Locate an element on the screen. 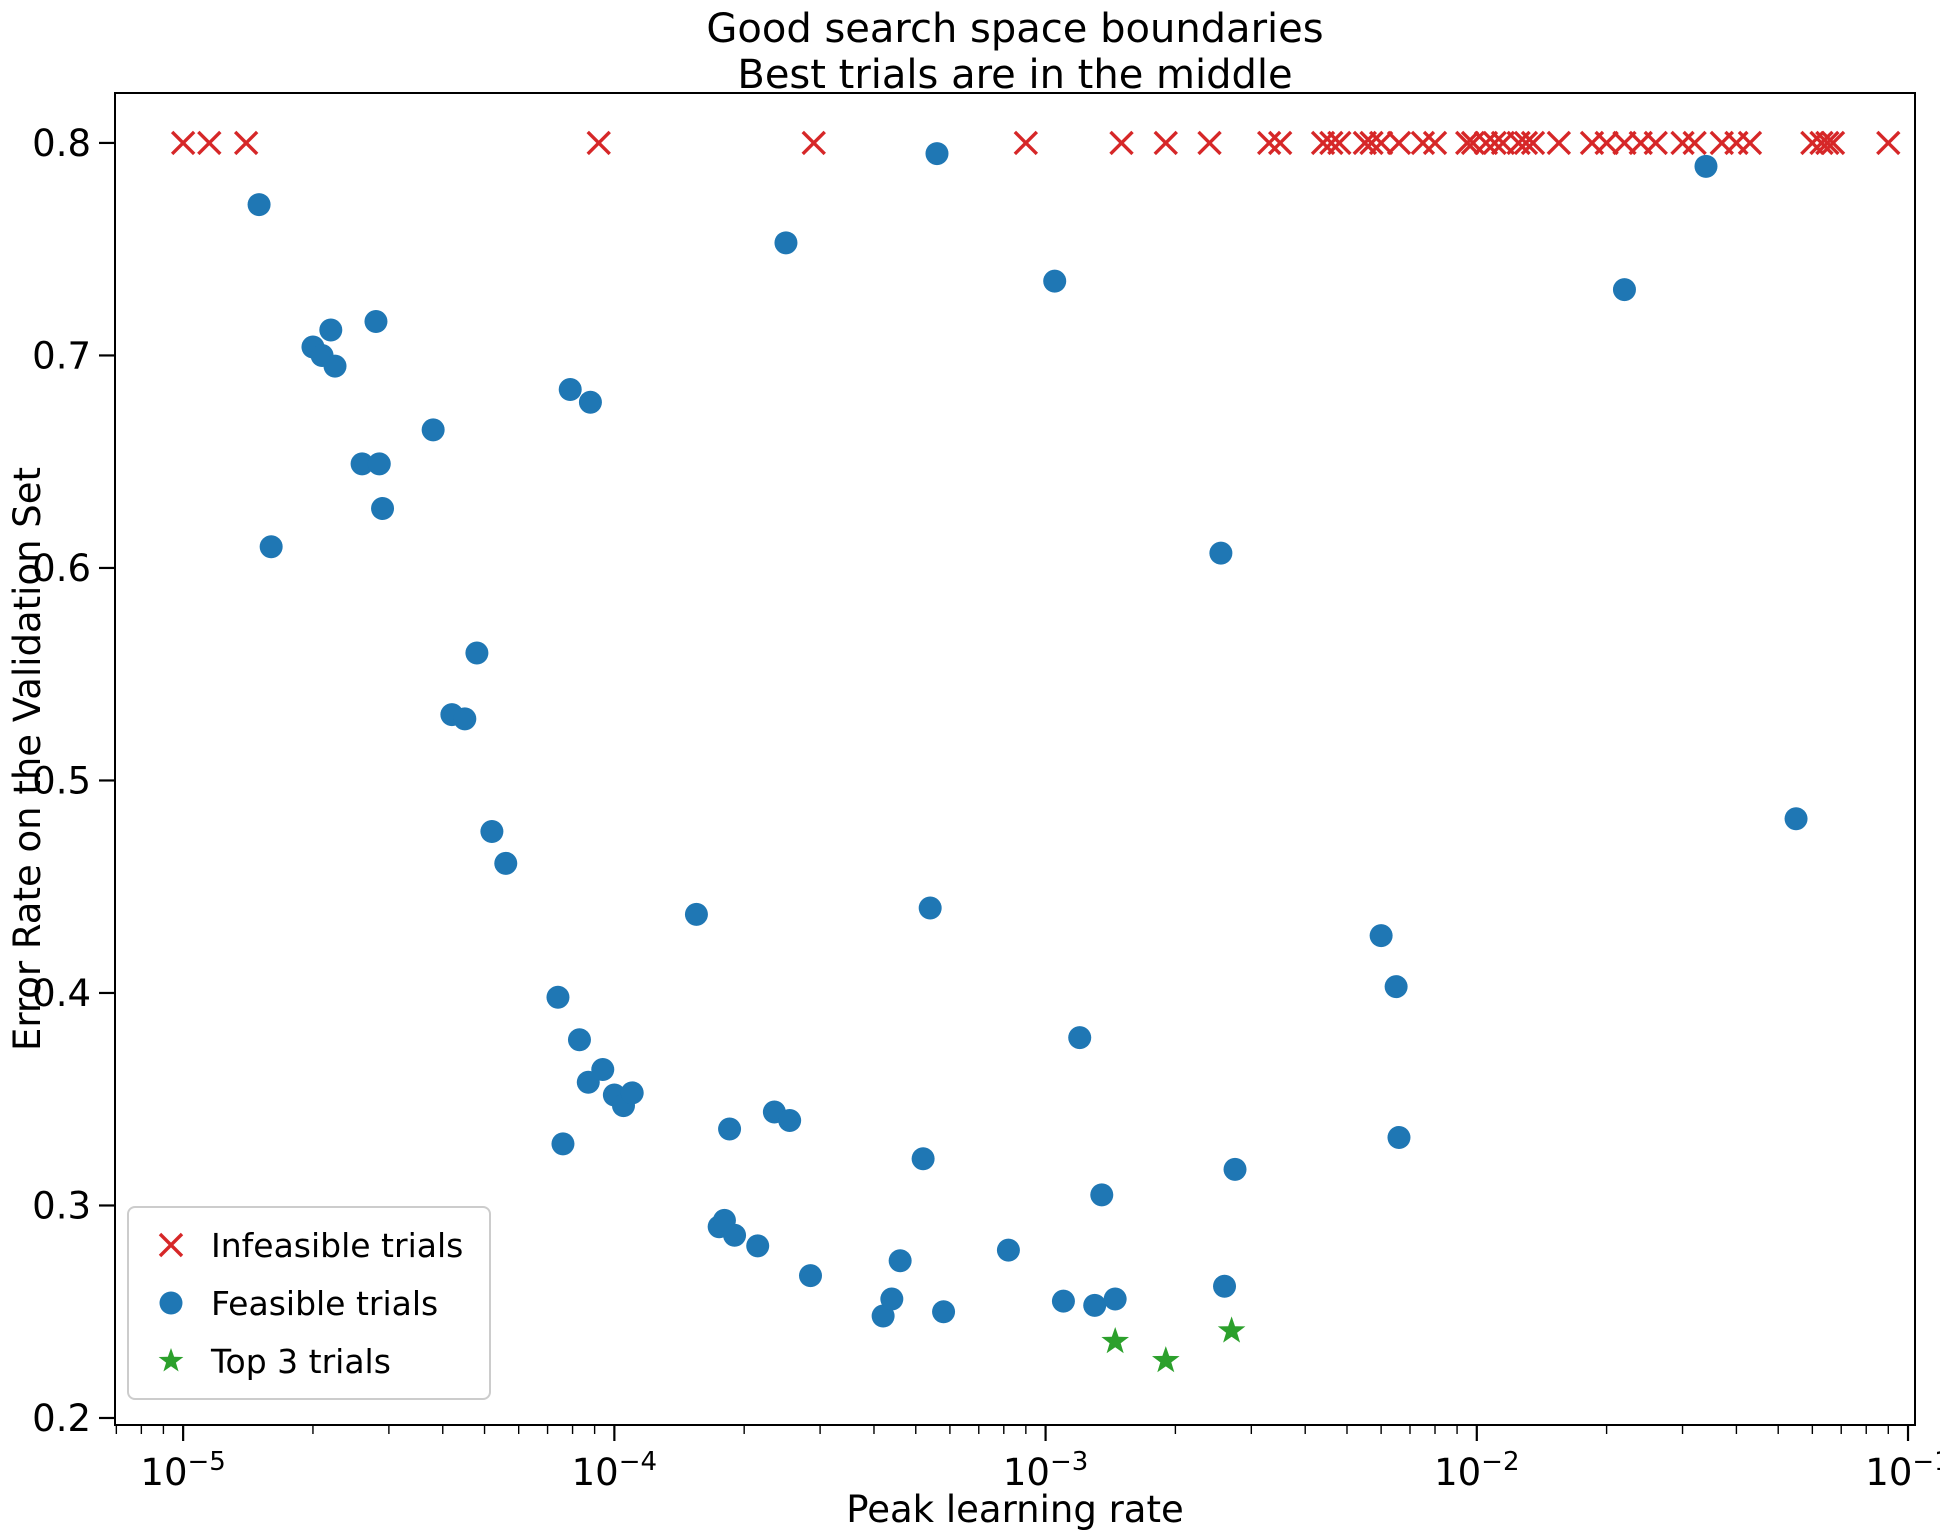 The image size is (1940, 1539). green-star-marker-icon is located at coordinates (171, 1360).